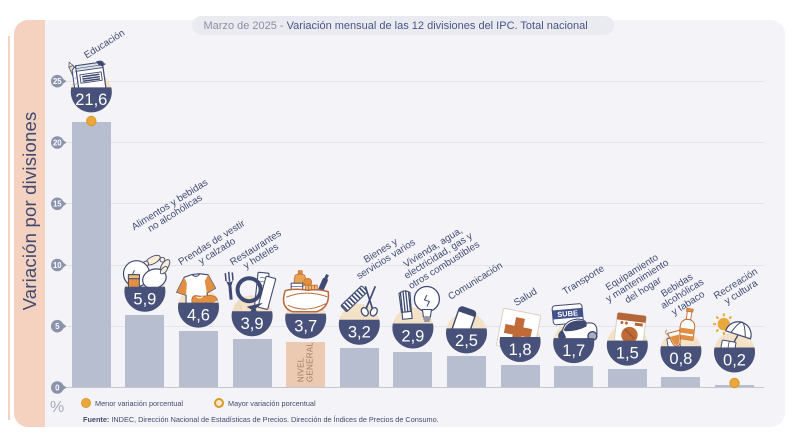 This screenshot has width=798, height=435. Describe the element at coordinates (734, 360) in the screenshot. I see `svg-text: 0,2` at that location.